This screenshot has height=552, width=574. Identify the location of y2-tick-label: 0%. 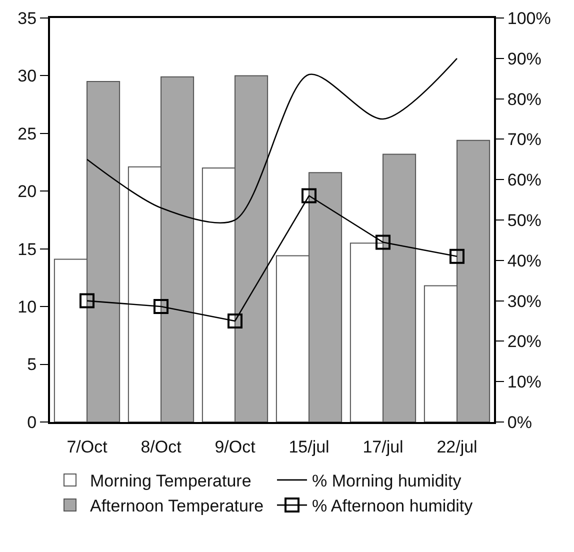
(519, 422).